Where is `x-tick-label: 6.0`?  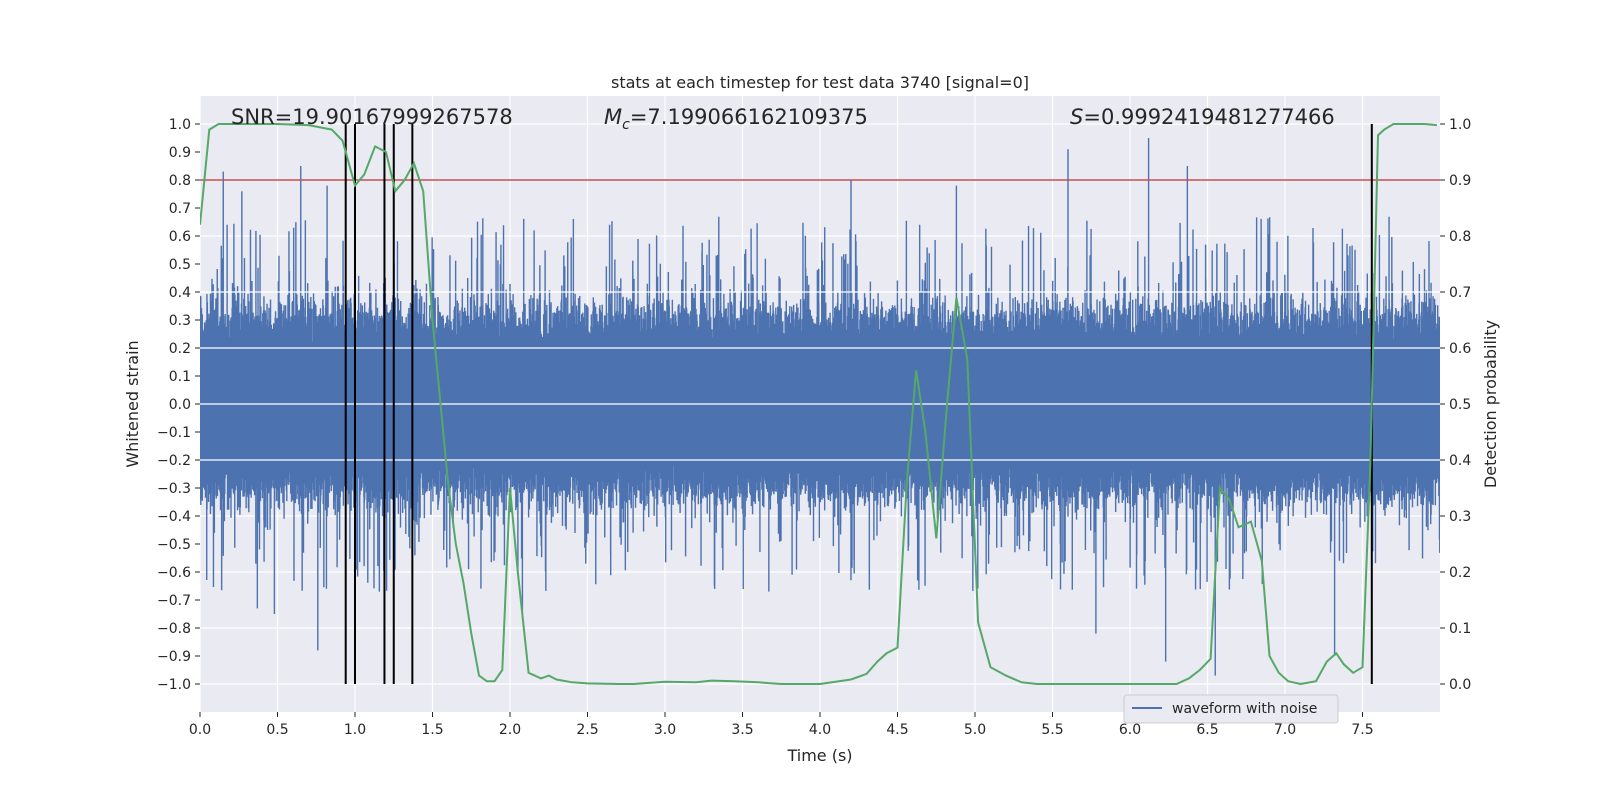 x-tick-label: 6.0 is located at coordinates (1130, 730).